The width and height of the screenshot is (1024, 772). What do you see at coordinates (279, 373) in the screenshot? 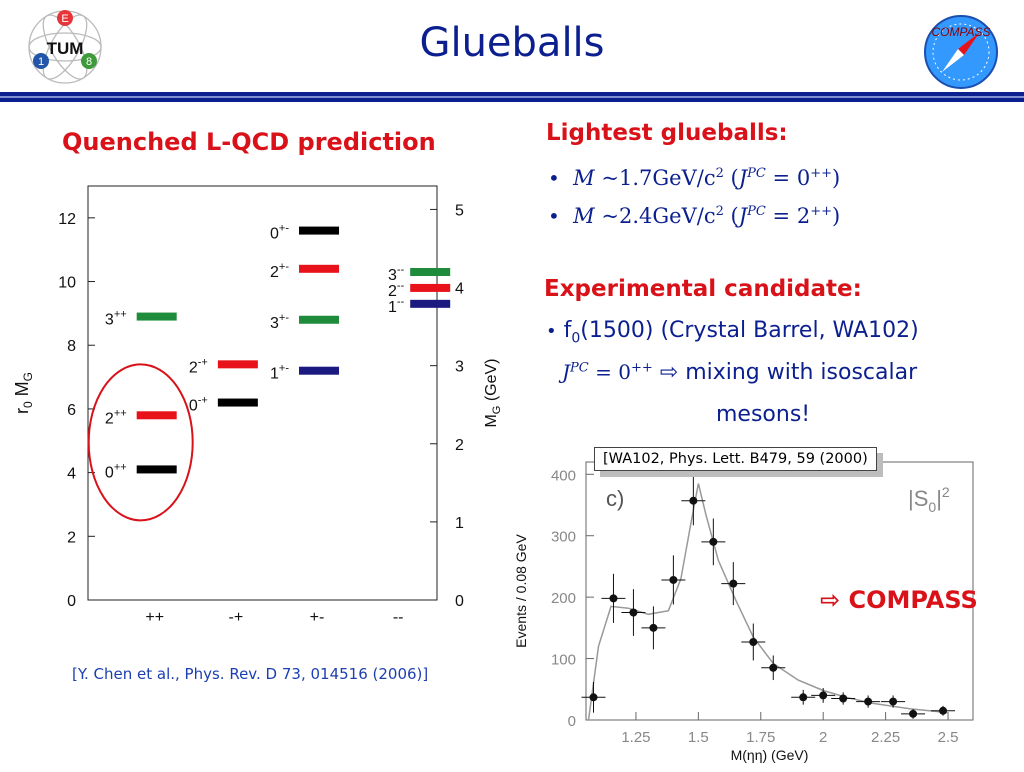
I see `glueball-level-label: 1+-` at bounding box center [279, 373].